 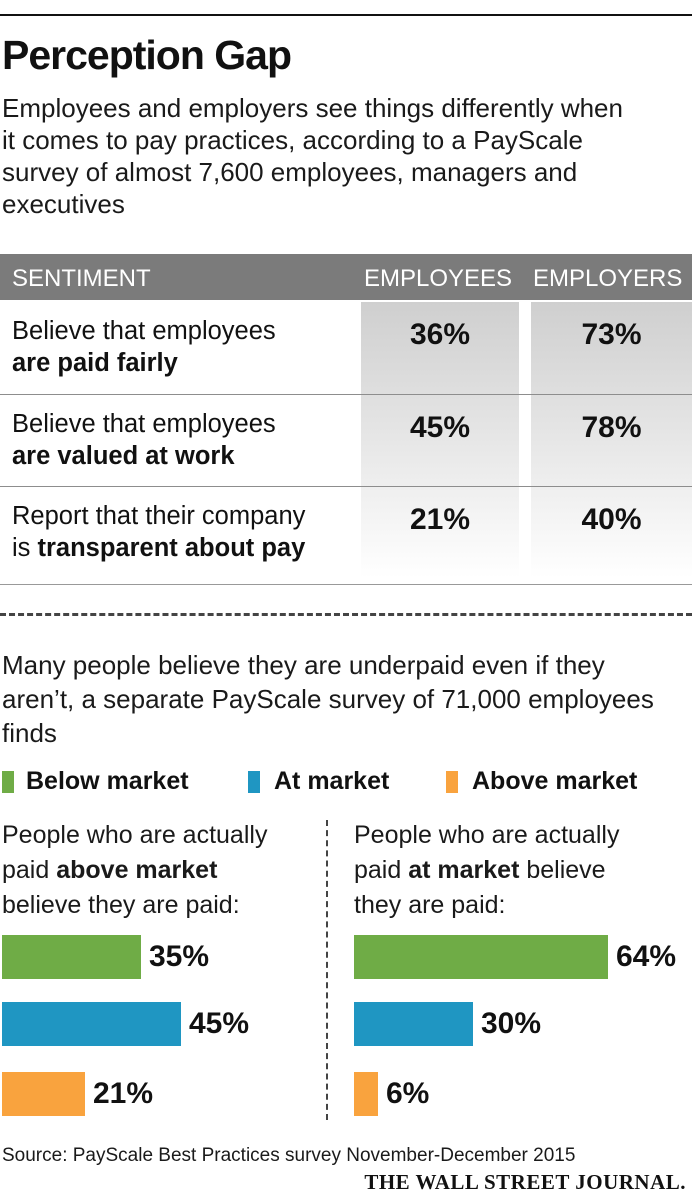 I want to click on legend-label-below-market: Below market, so click(x=107, y=781).